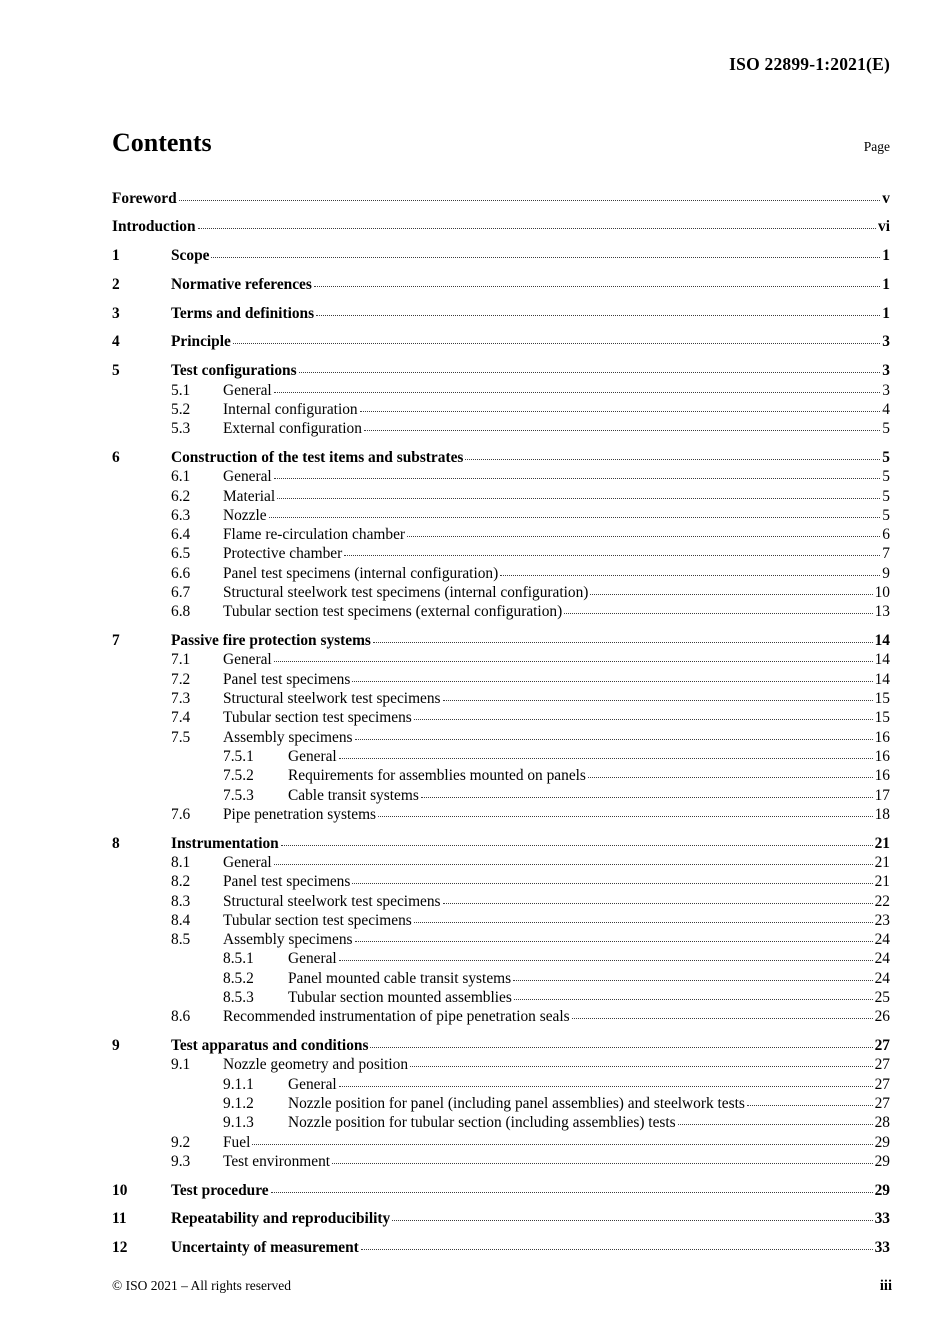 This screenshot has width=950, height=1344. What do you see at coordinates (886, 409) in the screenshot?
I see `toc-entry-page: 4` at bounding box center [886, 409].